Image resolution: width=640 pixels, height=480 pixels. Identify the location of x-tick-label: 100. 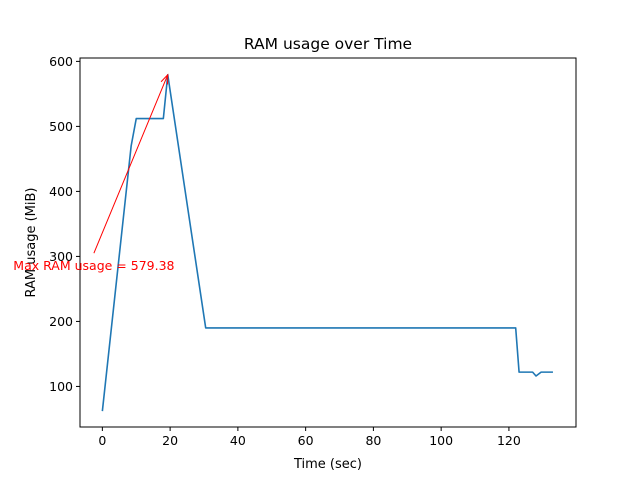
(441, 440).